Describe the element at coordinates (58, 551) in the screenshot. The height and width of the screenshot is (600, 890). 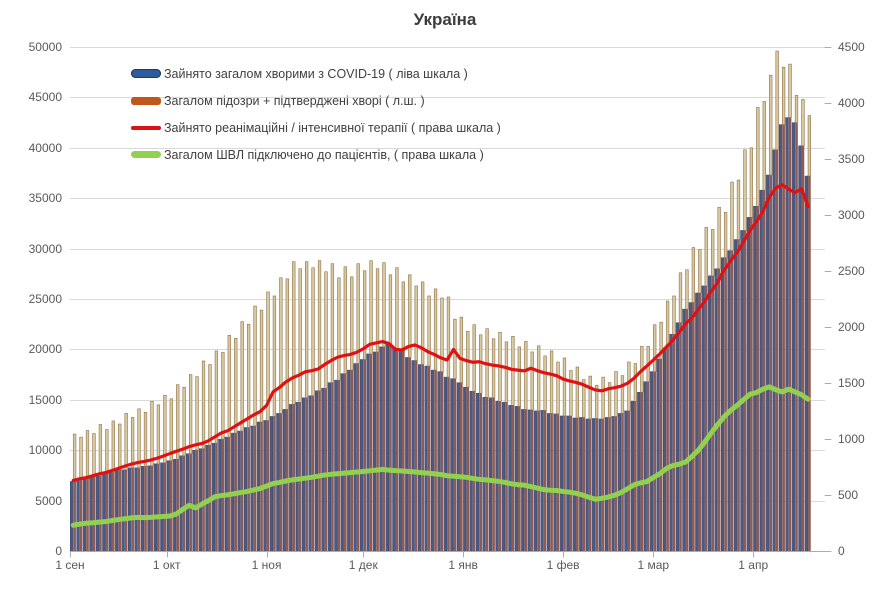
I see `y-axis-left-tick-label: 0` at that location.